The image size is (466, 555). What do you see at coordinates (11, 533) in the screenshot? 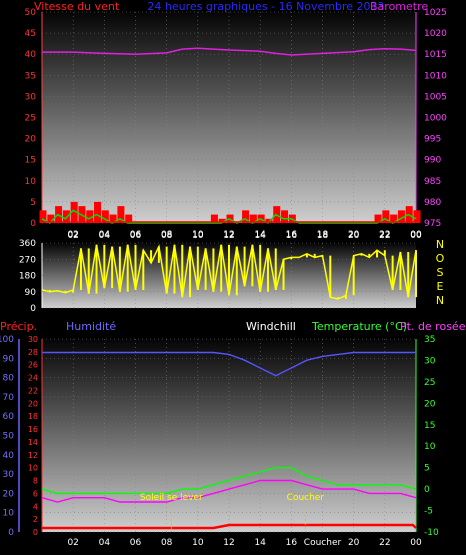
I see `humidity-tick-label: 0` at bounding box center [11, 533].